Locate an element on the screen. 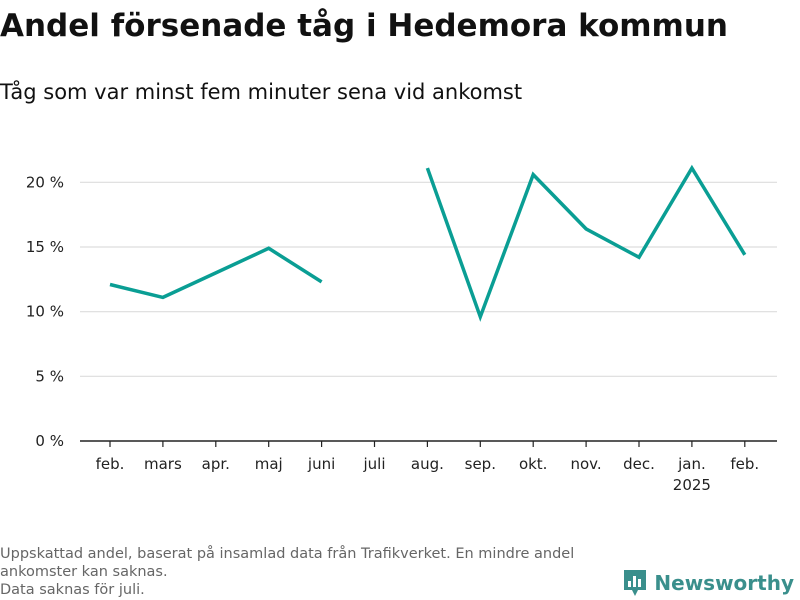 The height and width of the screenshot is (600, 800). y-tick-label: 0 % is located at coordinates (49, 441).